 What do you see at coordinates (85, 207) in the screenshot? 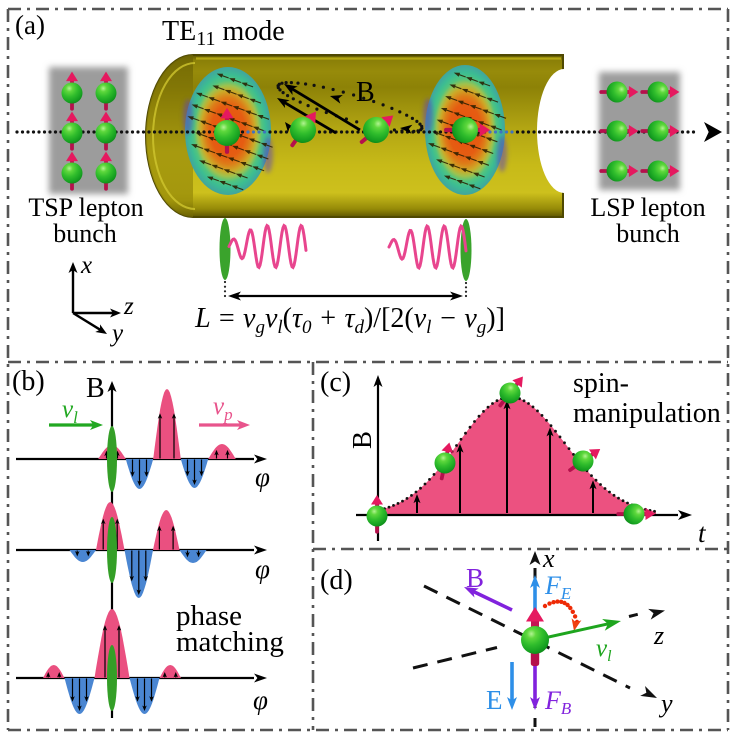
I see `svg-text: TSP lepton` at bounding box center [85, 207].